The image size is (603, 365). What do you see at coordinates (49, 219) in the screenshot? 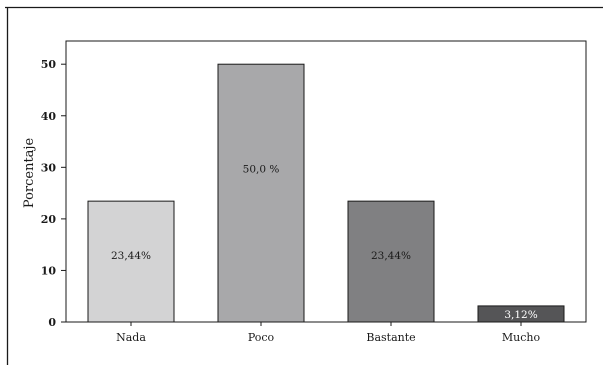
I see `y-tick-label: 20` at bounding box center [49, 219].